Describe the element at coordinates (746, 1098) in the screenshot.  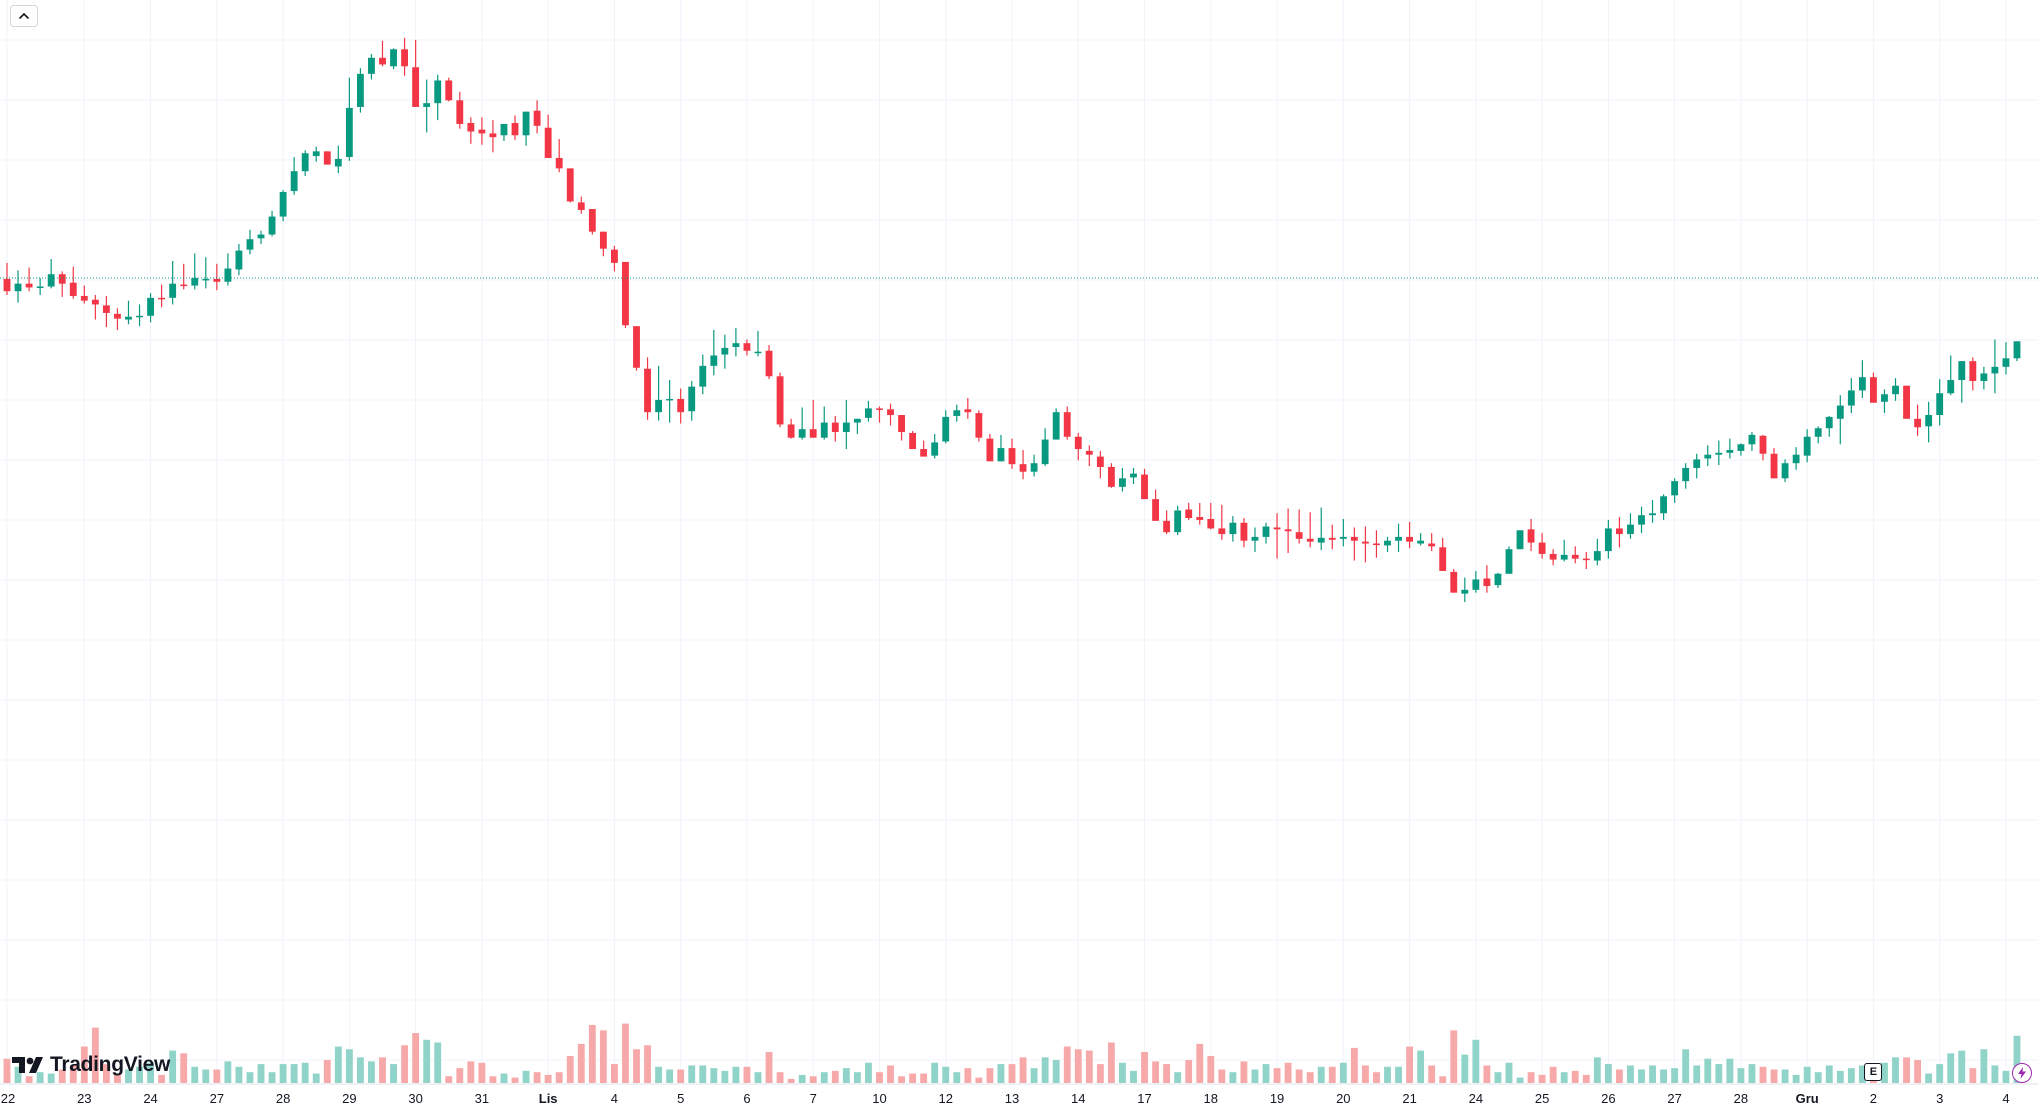
I see `x-tick-label: 6` at that location.